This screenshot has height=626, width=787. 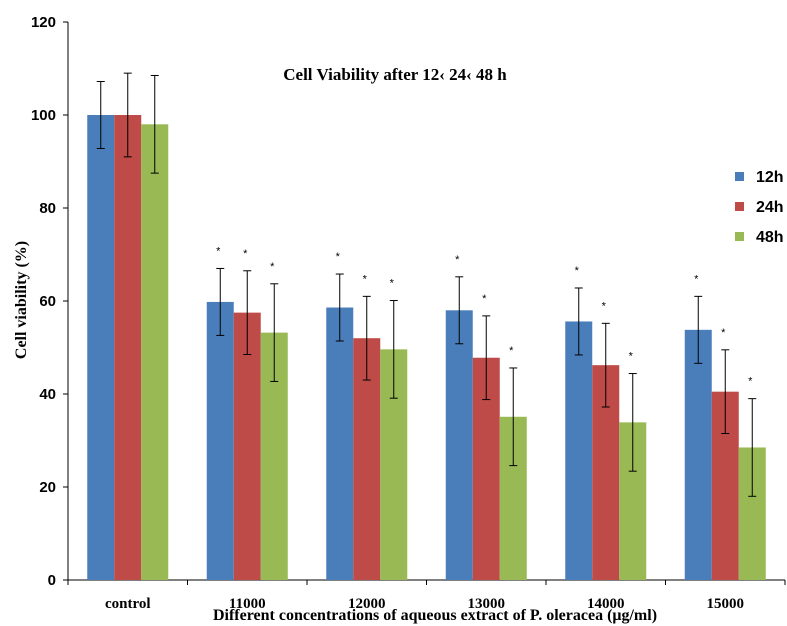 What do you see at coordinates (47, 487) in the screenshot?
I see `y-tick-label: 20` at bounding box center [47, 487].